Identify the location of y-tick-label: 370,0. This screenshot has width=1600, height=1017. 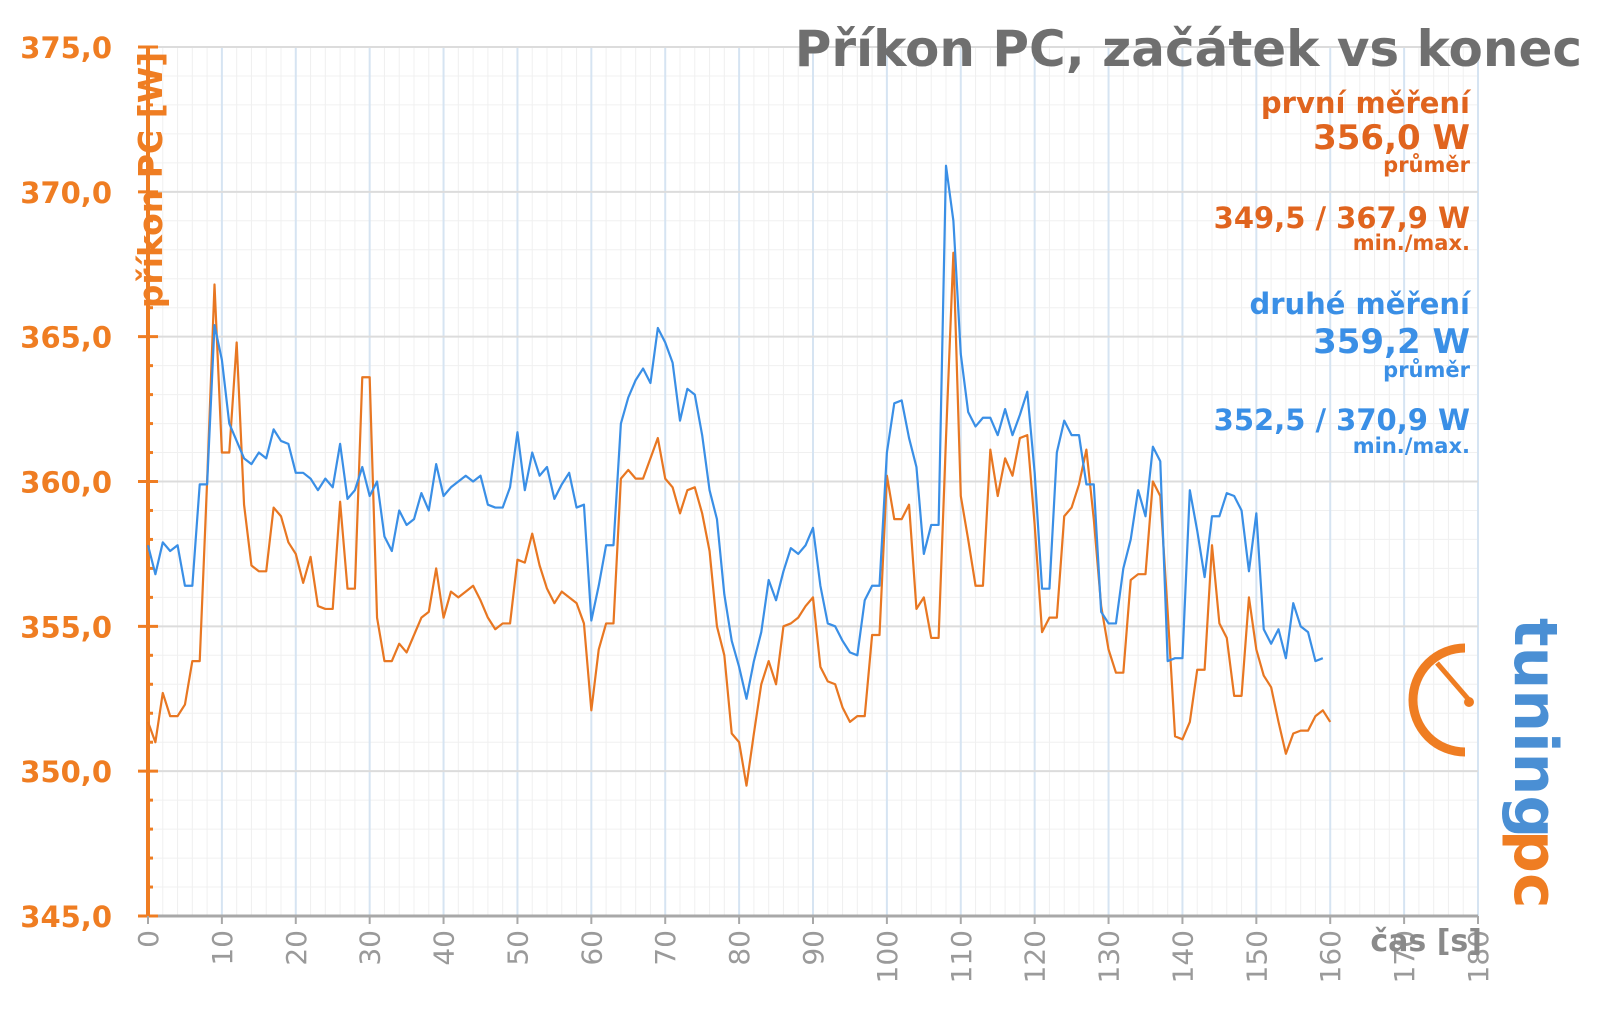
(66, 193).